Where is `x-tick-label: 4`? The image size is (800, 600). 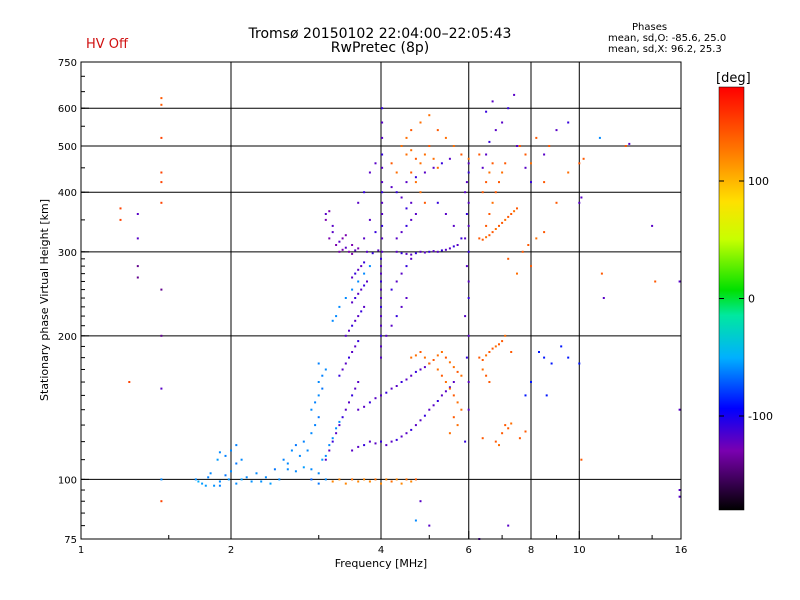
x-tick-label: 4 is located at coordinates (381, 550).